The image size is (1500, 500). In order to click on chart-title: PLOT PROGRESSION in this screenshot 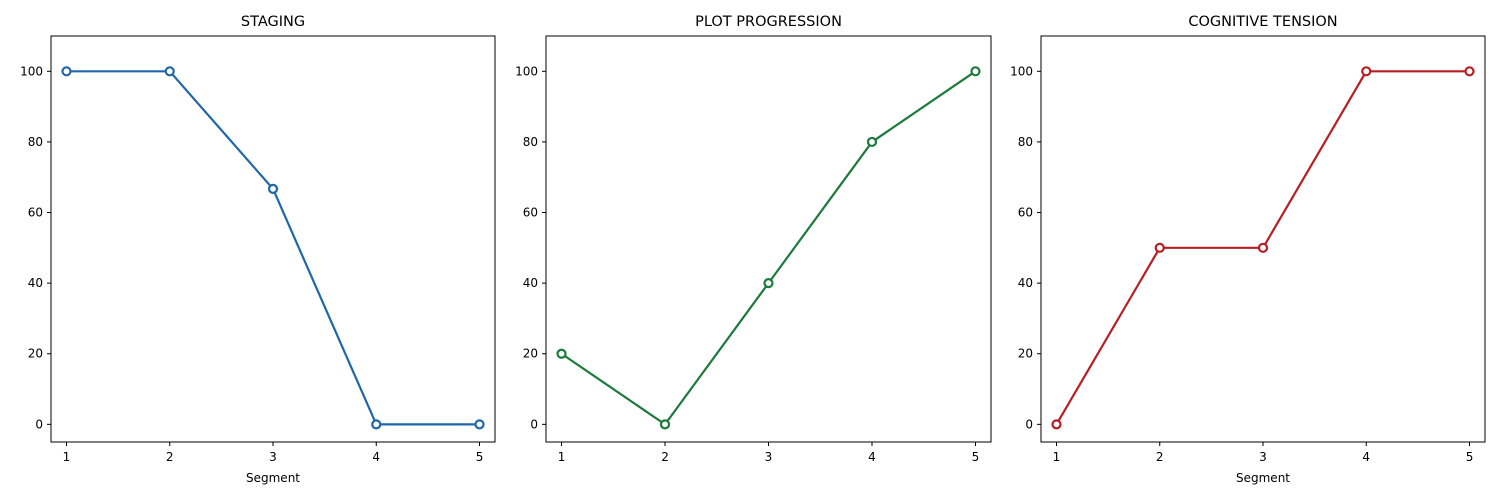, I will do `click(768, 22)`.